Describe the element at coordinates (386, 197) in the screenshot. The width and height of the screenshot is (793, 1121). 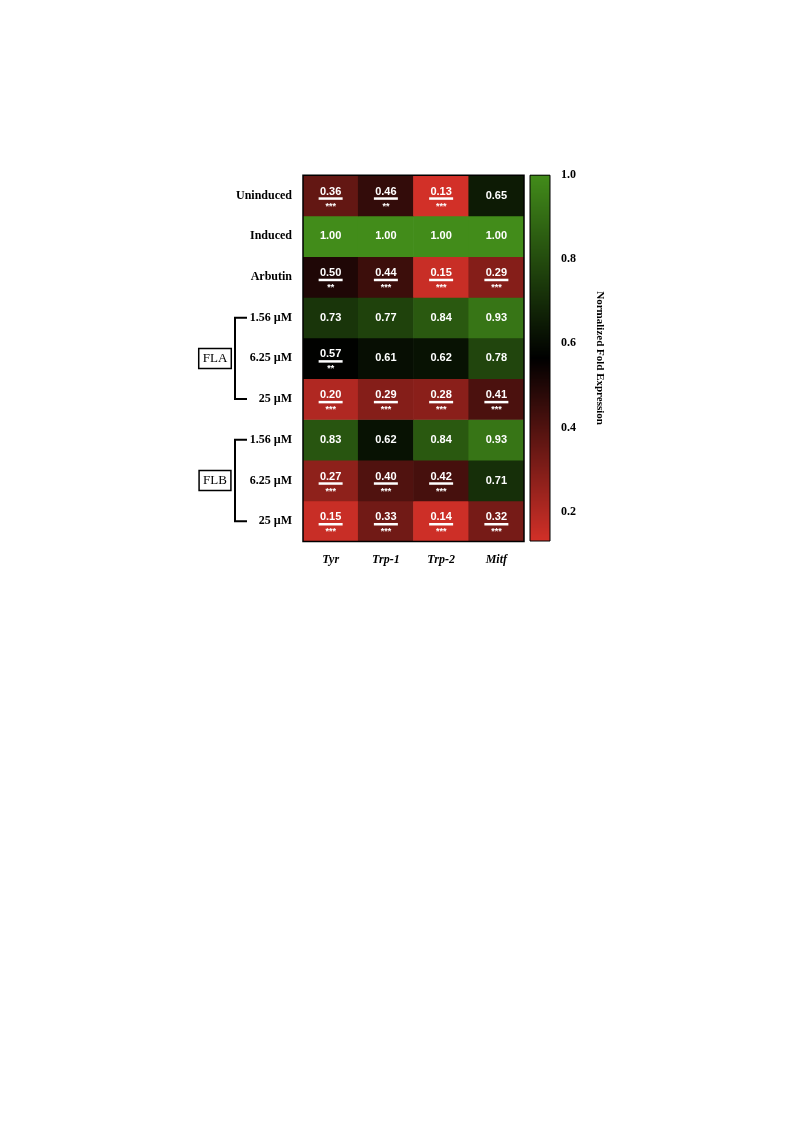
I see `data-label: 0.46 **` at that location.